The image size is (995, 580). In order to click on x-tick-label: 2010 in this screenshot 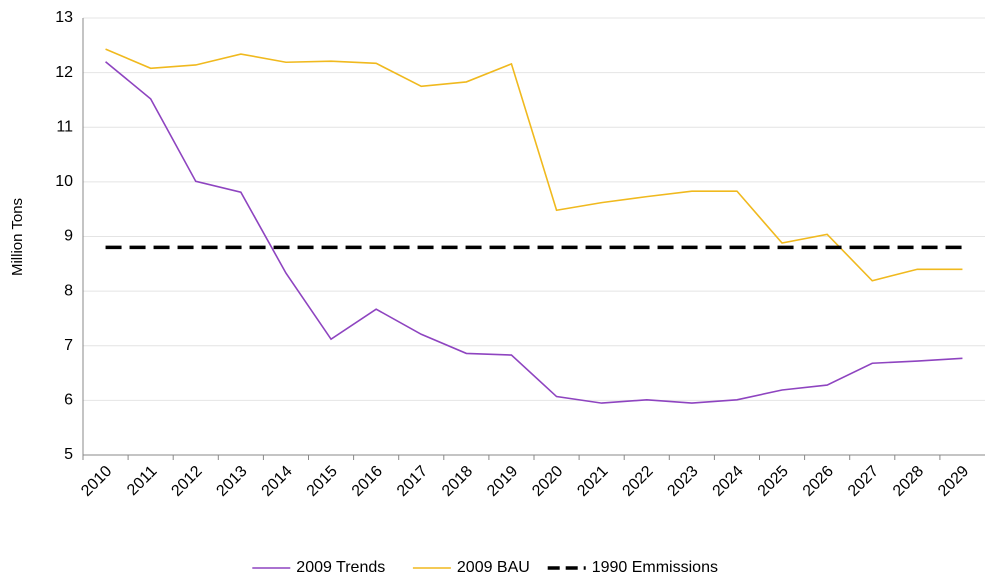, I will do `click(96, 481)`.